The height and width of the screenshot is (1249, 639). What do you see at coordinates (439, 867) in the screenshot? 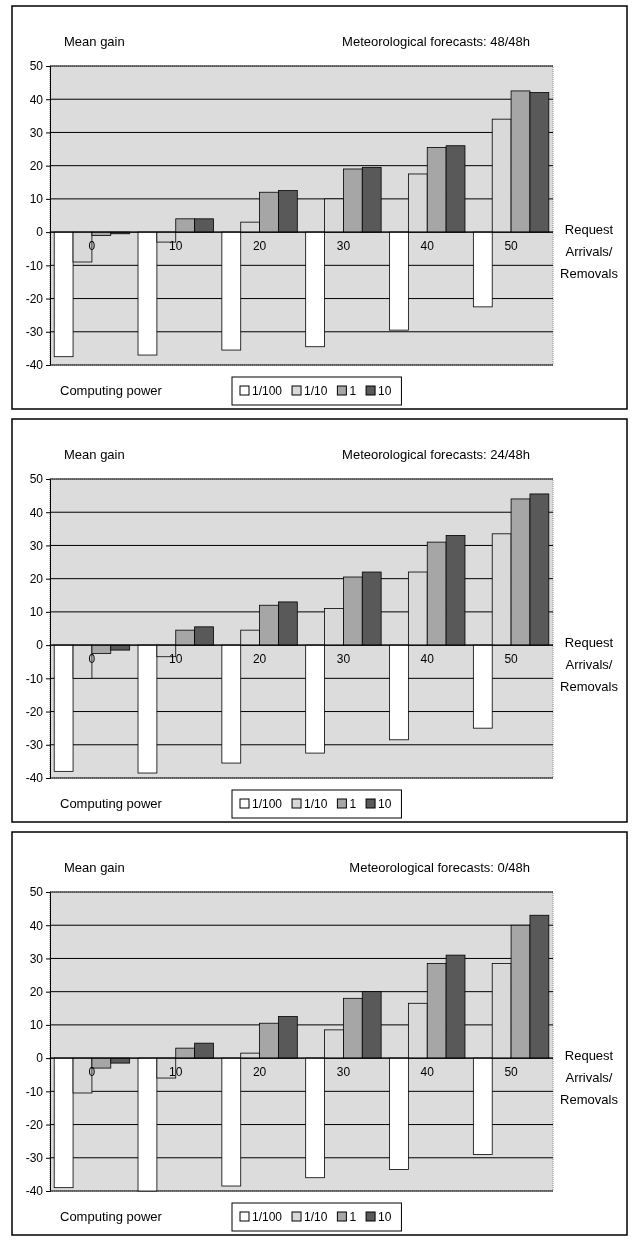
I see `chart-title: Meteorological forecasts: 0/48h` at bounding box center [439, 867].